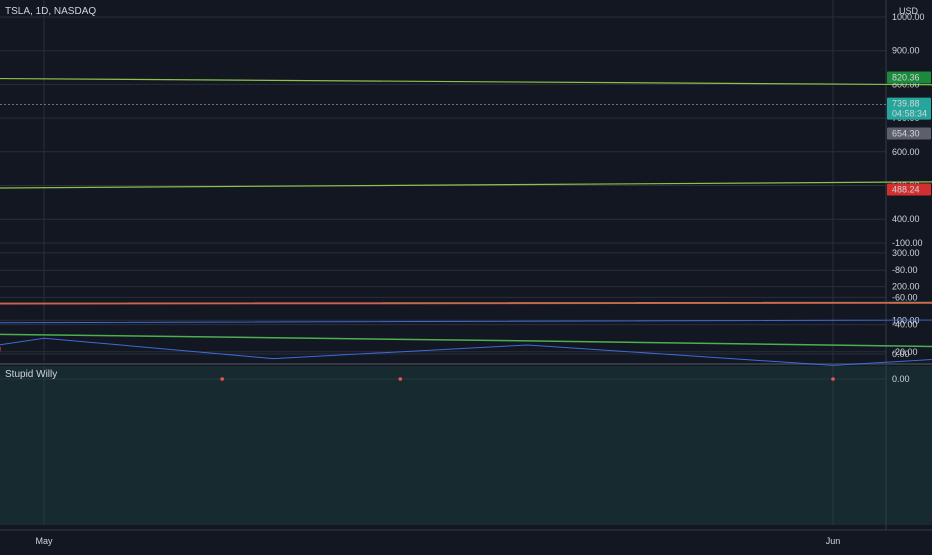  I want to click on price-badge-text: 488.24, so click(906, 189).